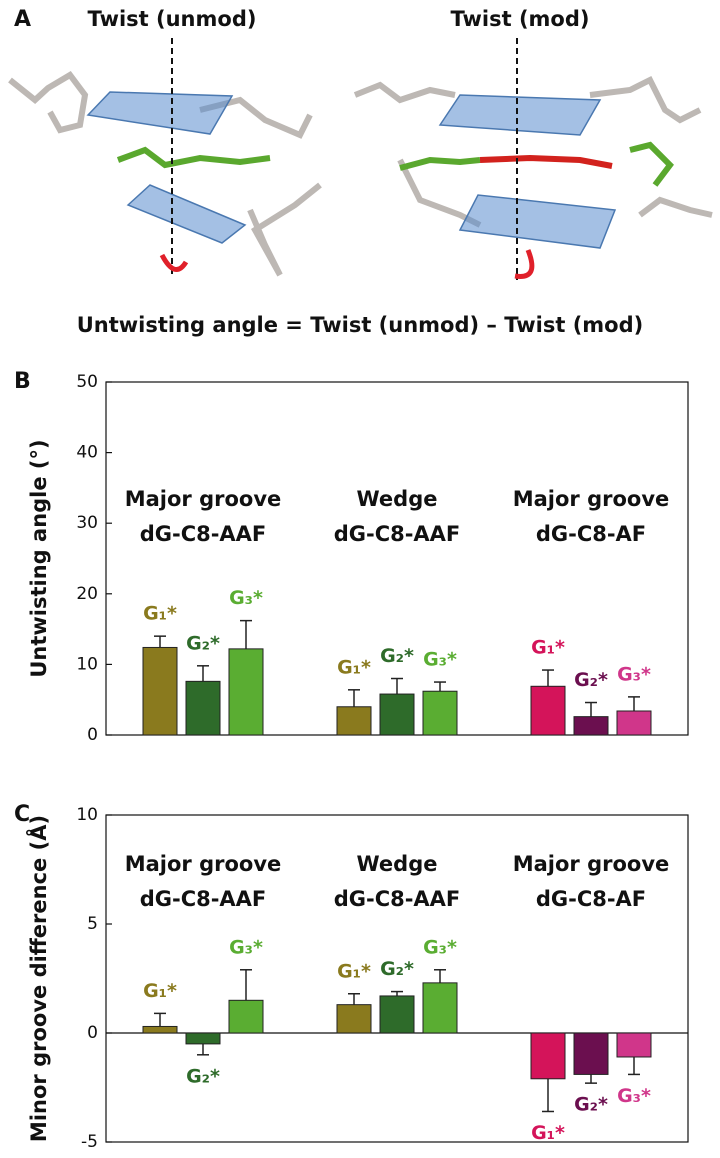 The image size is (720, 1158). Describe the element at coordinates (519, 19) in the screenshot. I see `panel-title: Twist (mod)` at that location.